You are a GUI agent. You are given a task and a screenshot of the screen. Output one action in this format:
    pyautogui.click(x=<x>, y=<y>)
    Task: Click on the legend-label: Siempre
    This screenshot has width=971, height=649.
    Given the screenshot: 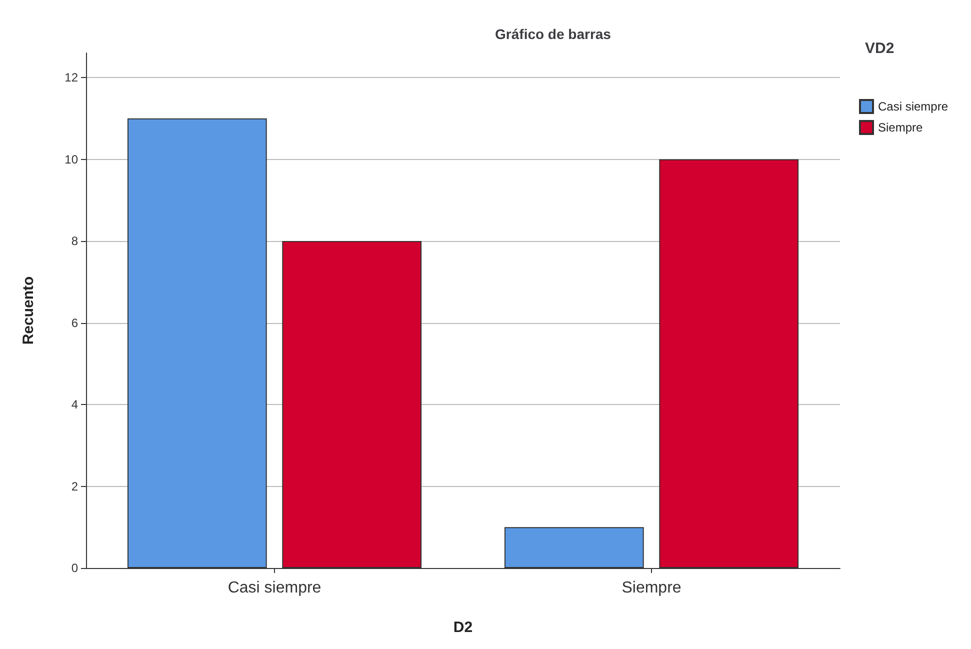 What is the action you would take?
    pyautogui.click(x=901, y=127)
    